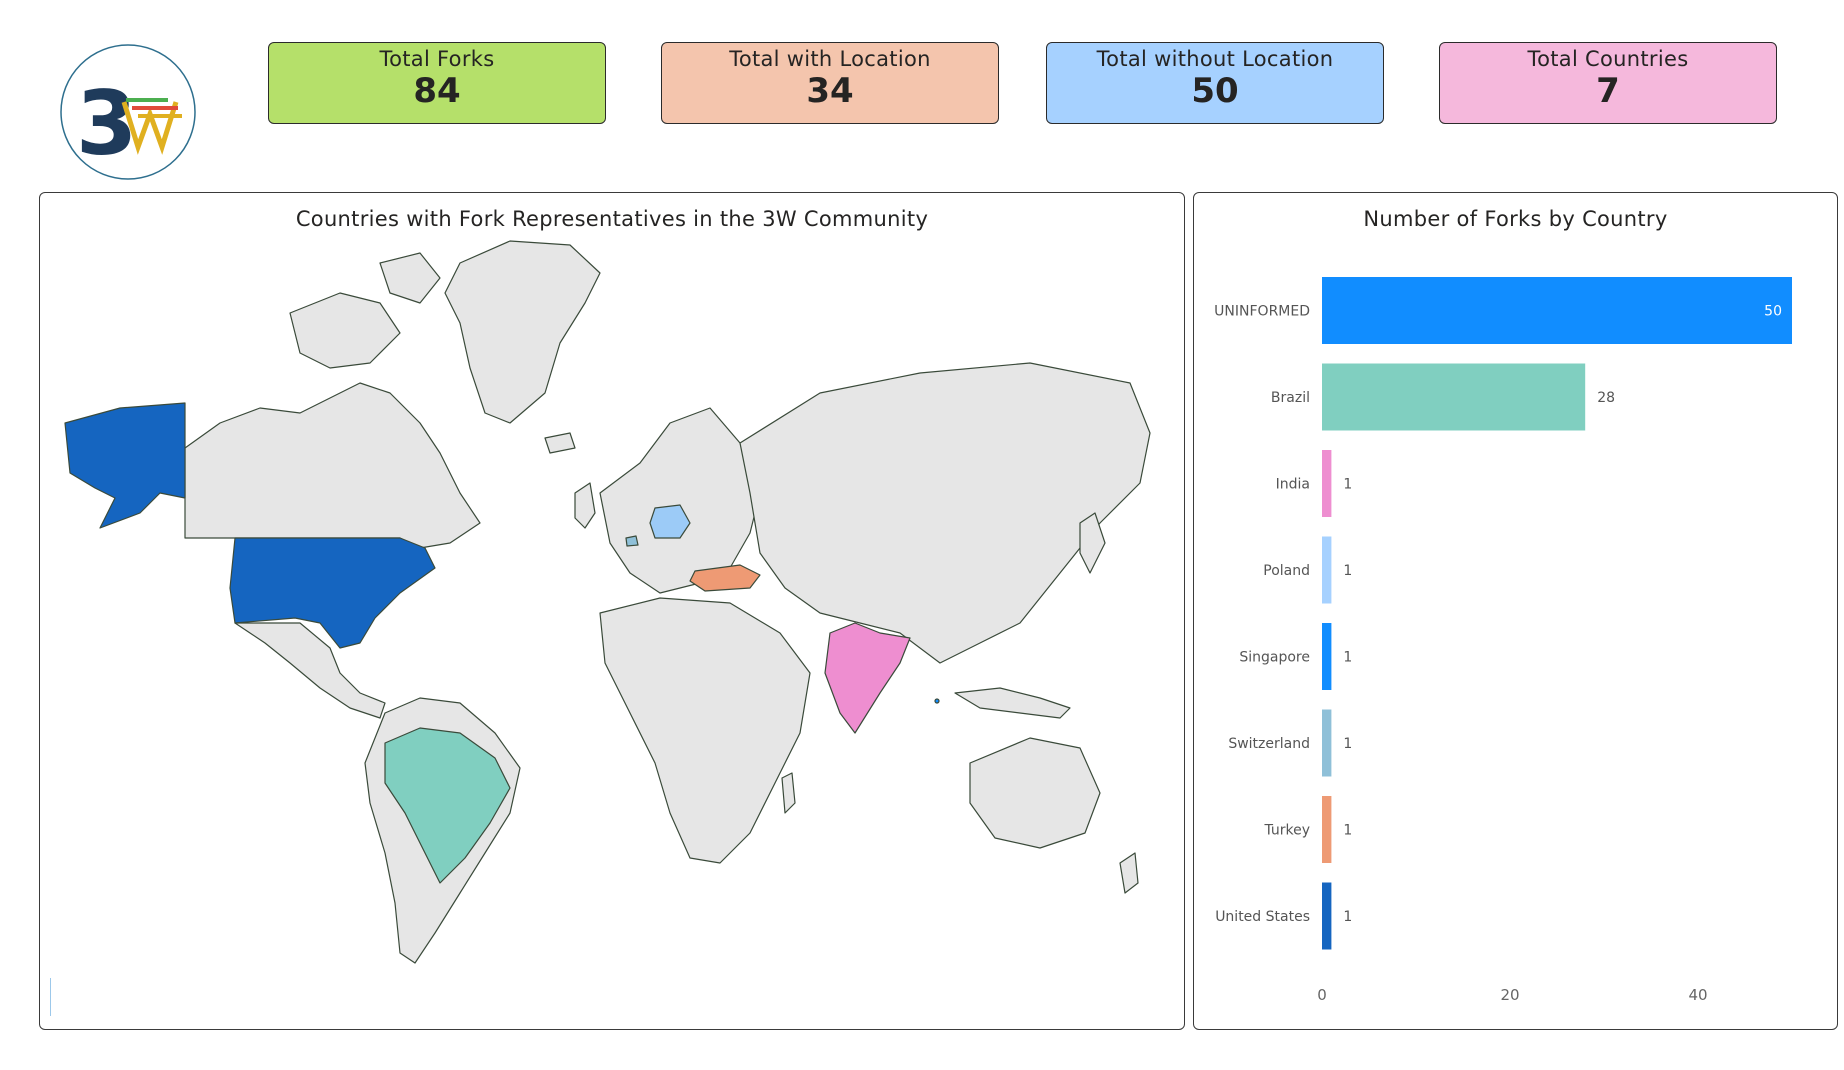 The image size is (1844, 1070). What do you see at coordinates (1293, 485) in the screenshot?
I see `category-label: India` at bounding box center [1293, 485].